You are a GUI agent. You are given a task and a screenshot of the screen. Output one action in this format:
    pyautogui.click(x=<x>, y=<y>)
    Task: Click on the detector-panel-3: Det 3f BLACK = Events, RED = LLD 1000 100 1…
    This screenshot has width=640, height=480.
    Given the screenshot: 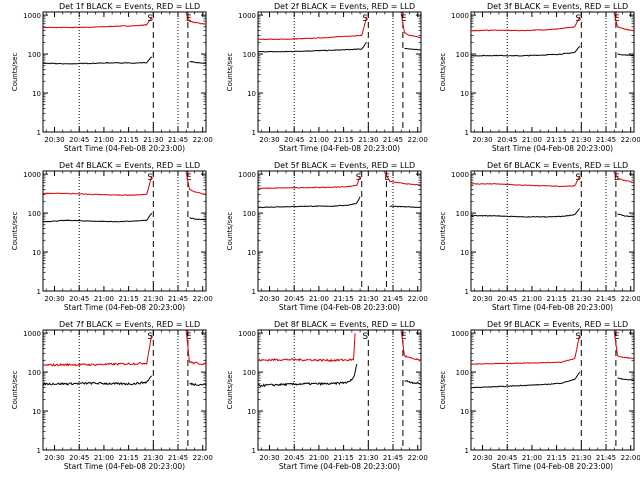 What is the action you would take?
    pyautogui.click(x=539, y=77)
    